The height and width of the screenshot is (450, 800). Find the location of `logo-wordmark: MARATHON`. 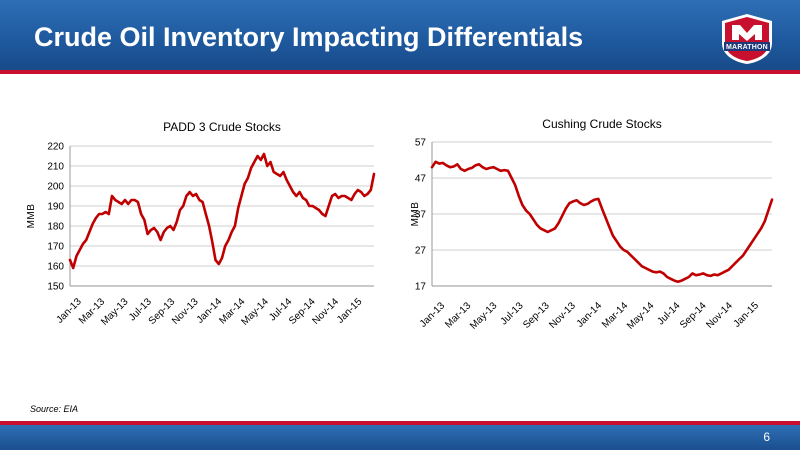

logo-wordmark: MARATHON is located at coordinates (747, 47).